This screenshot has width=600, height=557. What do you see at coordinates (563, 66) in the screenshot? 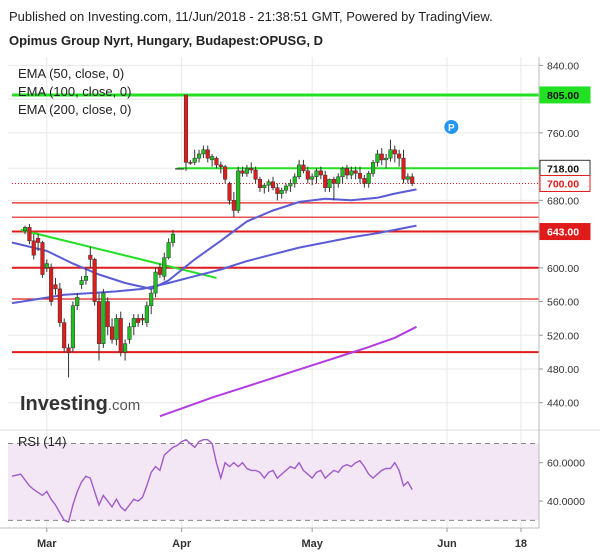
I see `y-tick-label: 840.00` at bounding box center [563, 66].